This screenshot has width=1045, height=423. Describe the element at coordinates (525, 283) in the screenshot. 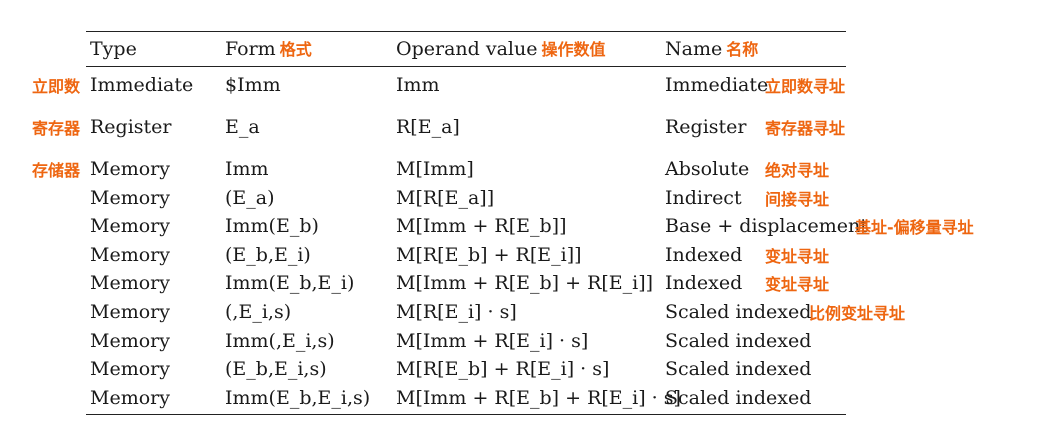

I see `row-operand-value: M[Imm + R[E_b] + R[E_i]]` at that location.